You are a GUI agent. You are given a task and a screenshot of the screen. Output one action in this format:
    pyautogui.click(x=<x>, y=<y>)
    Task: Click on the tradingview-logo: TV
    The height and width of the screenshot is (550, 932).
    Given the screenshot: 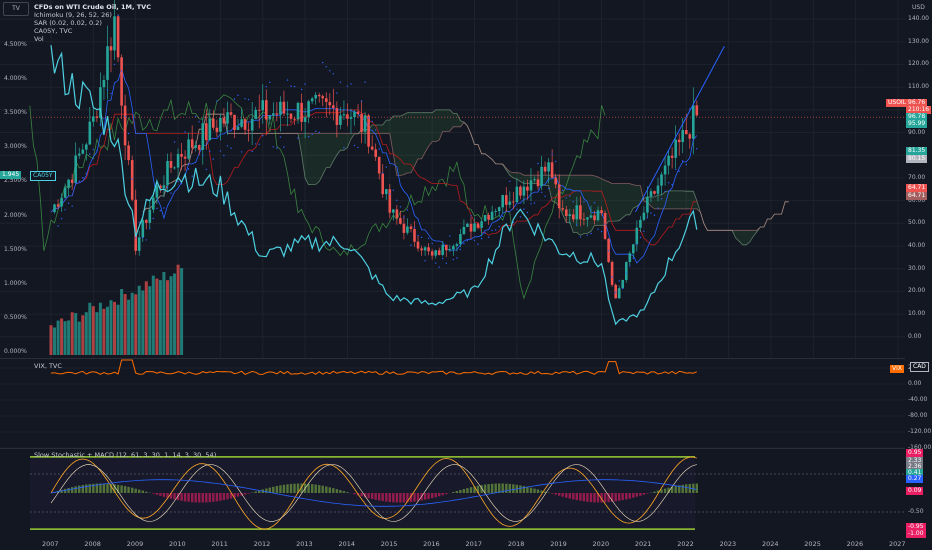 What is the action you would take?
    pyautogui.click(x=16, y=9)
    